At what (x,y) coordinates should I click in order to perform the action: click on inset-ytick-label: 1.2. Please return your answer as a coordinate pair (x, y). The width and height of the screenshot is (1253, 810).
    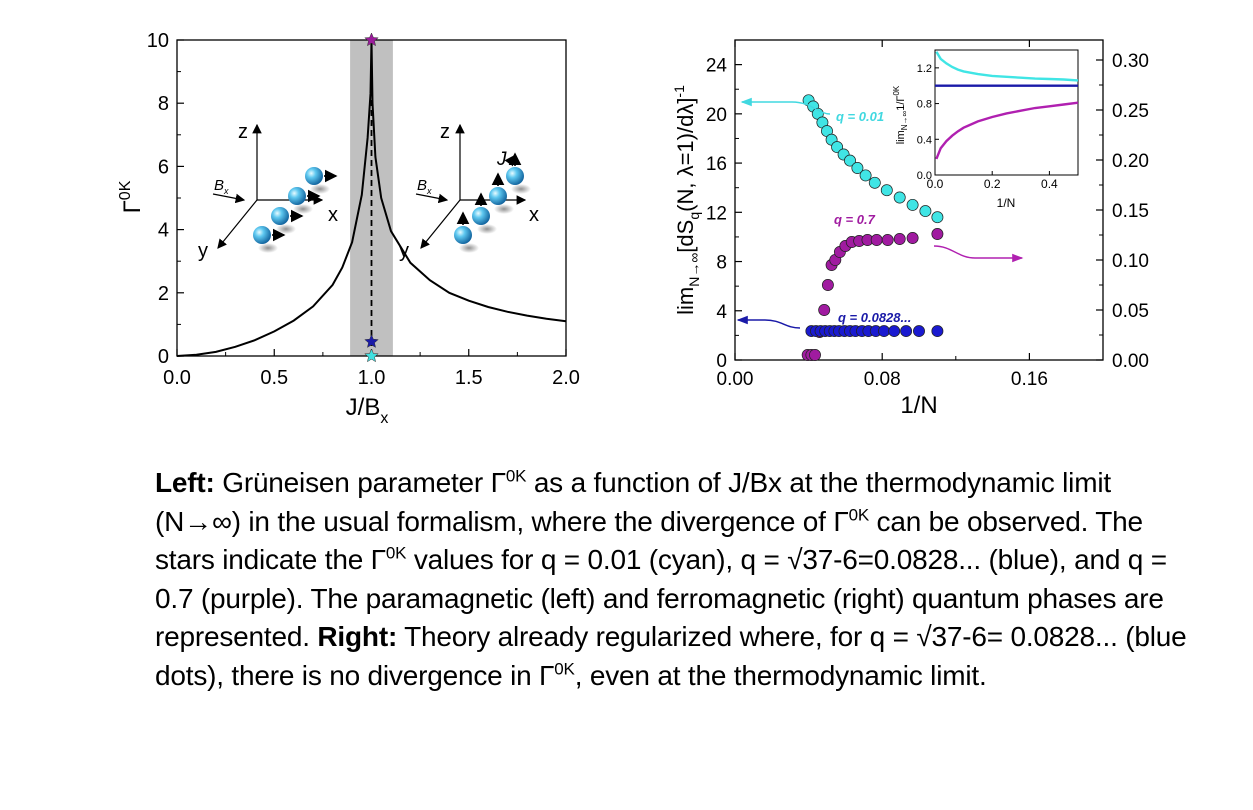
    Looking at the image, I should click on (924, 69).